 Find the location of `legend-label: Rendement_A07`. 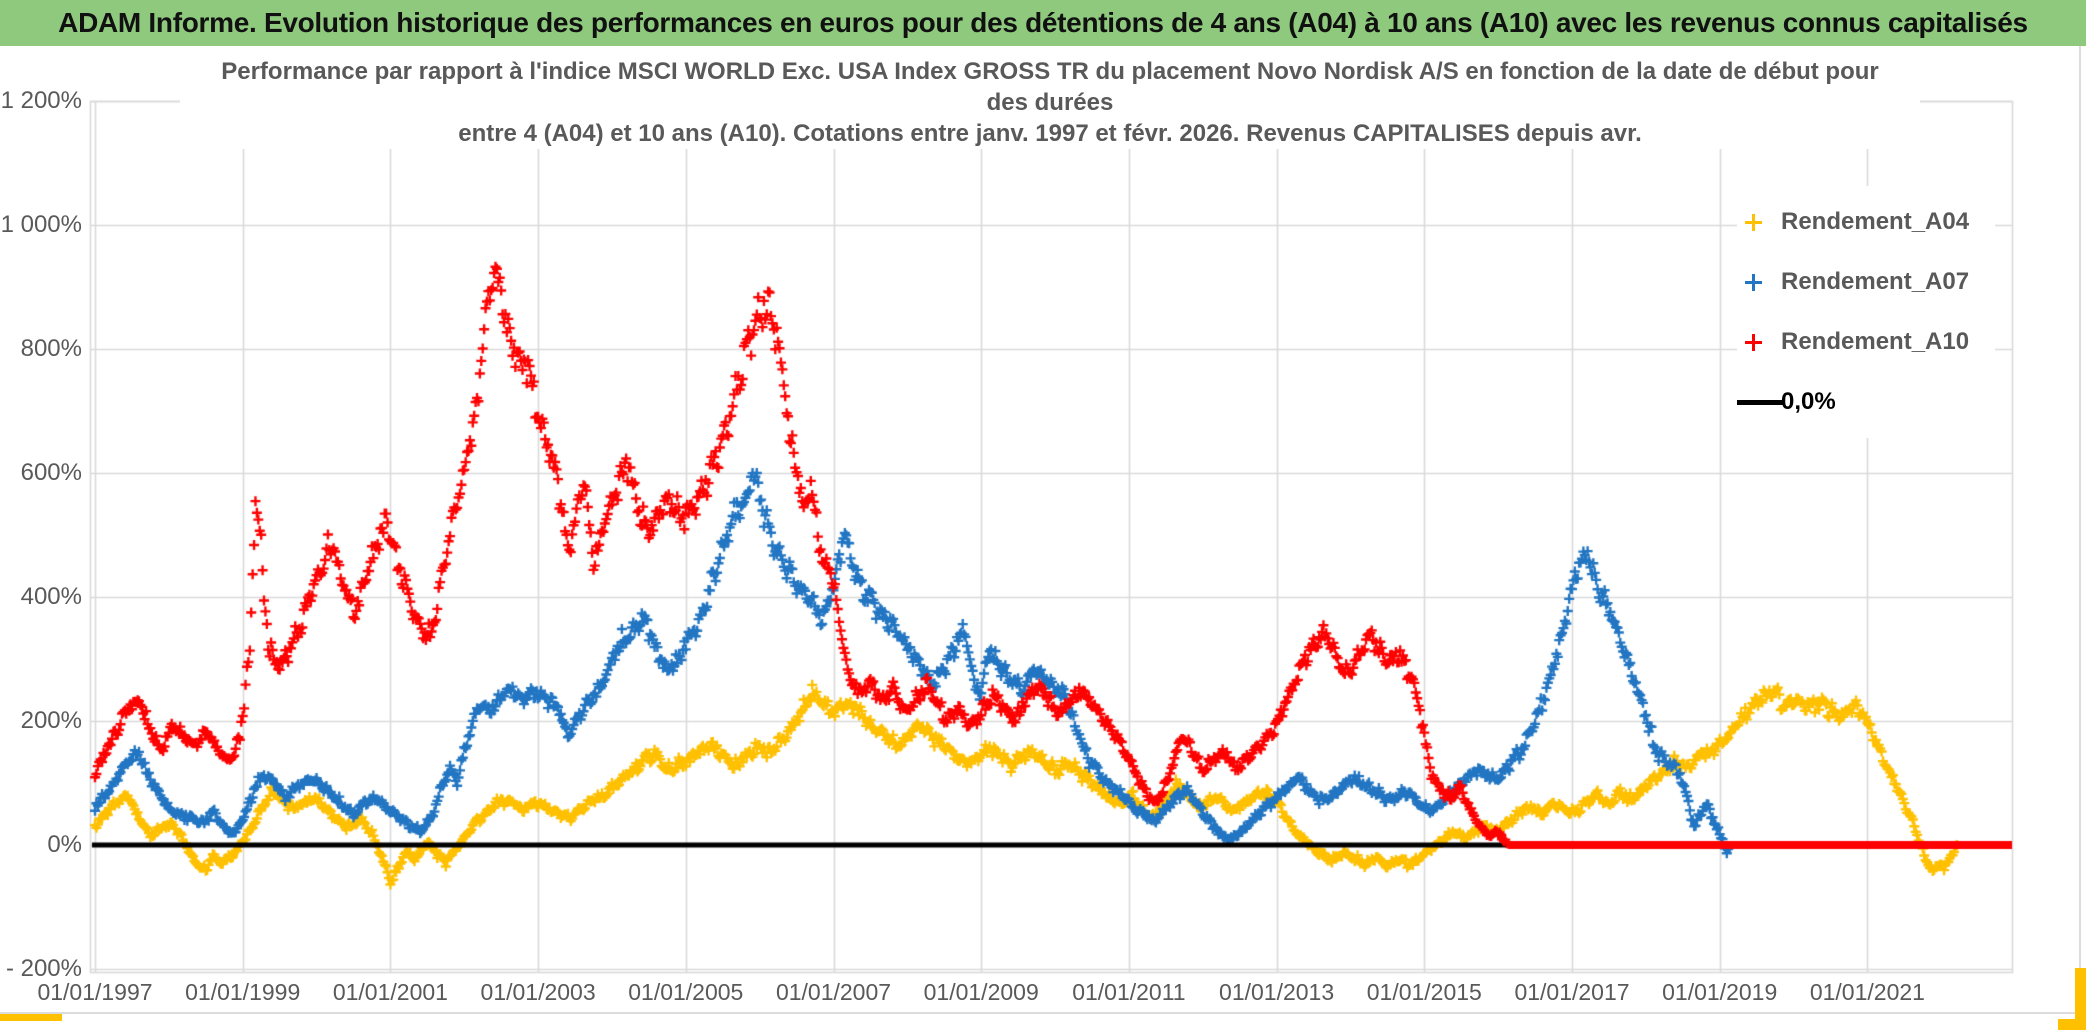

legend-label: Rendement_A07 is located at coordinates (1875, 281).